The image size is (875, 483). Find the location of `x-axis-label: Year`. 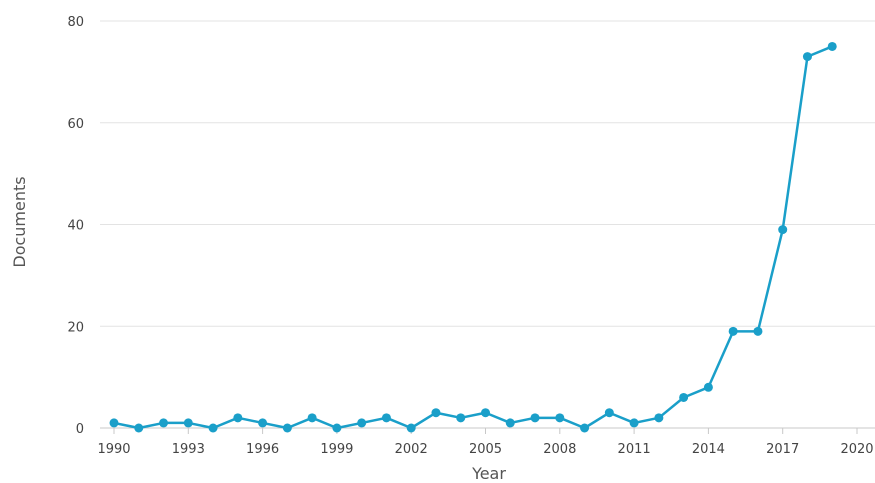

x-axis-label: Year is located at coordinates (488, 473).